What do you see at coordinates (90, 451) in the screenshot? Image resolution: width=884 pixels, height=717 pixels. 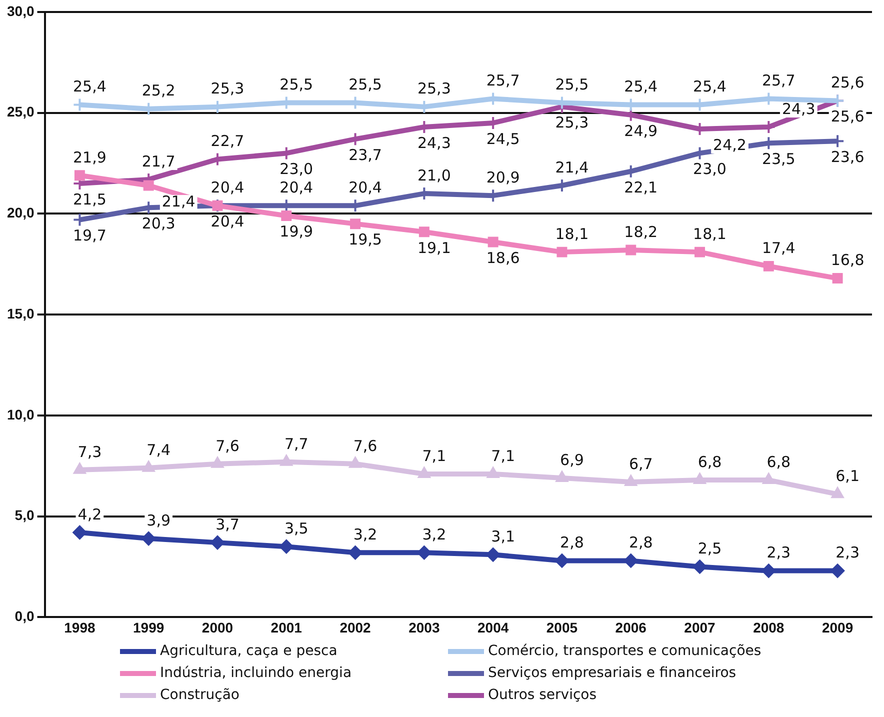 I see `data-label: 7,3` at bounding box center [90, 451].